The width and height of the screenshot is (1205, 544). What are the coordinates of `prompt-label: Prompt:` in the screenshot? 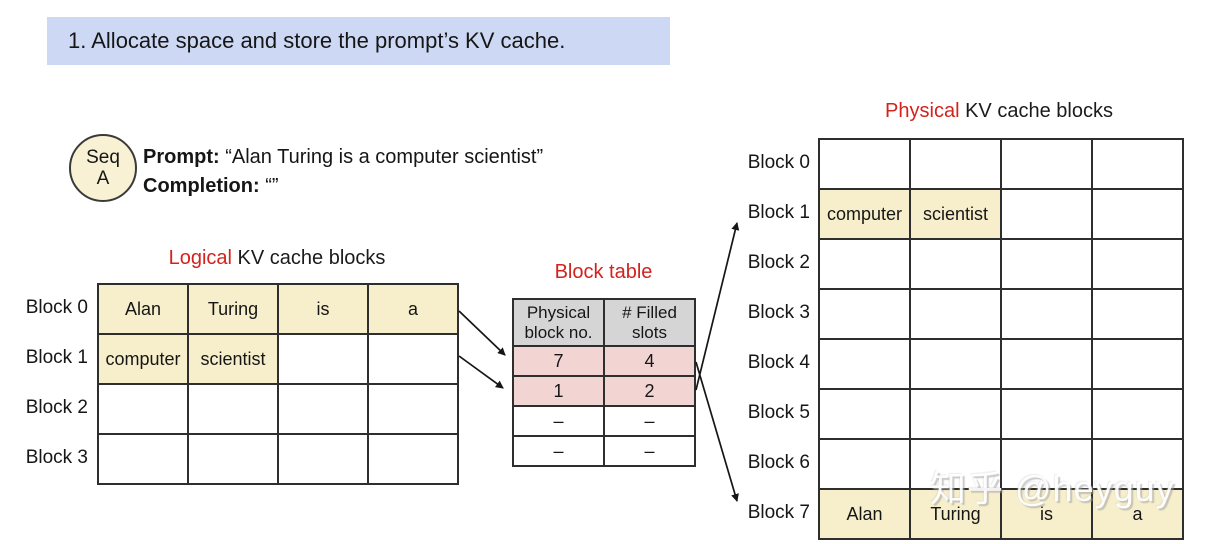 It's located at (181, 157).